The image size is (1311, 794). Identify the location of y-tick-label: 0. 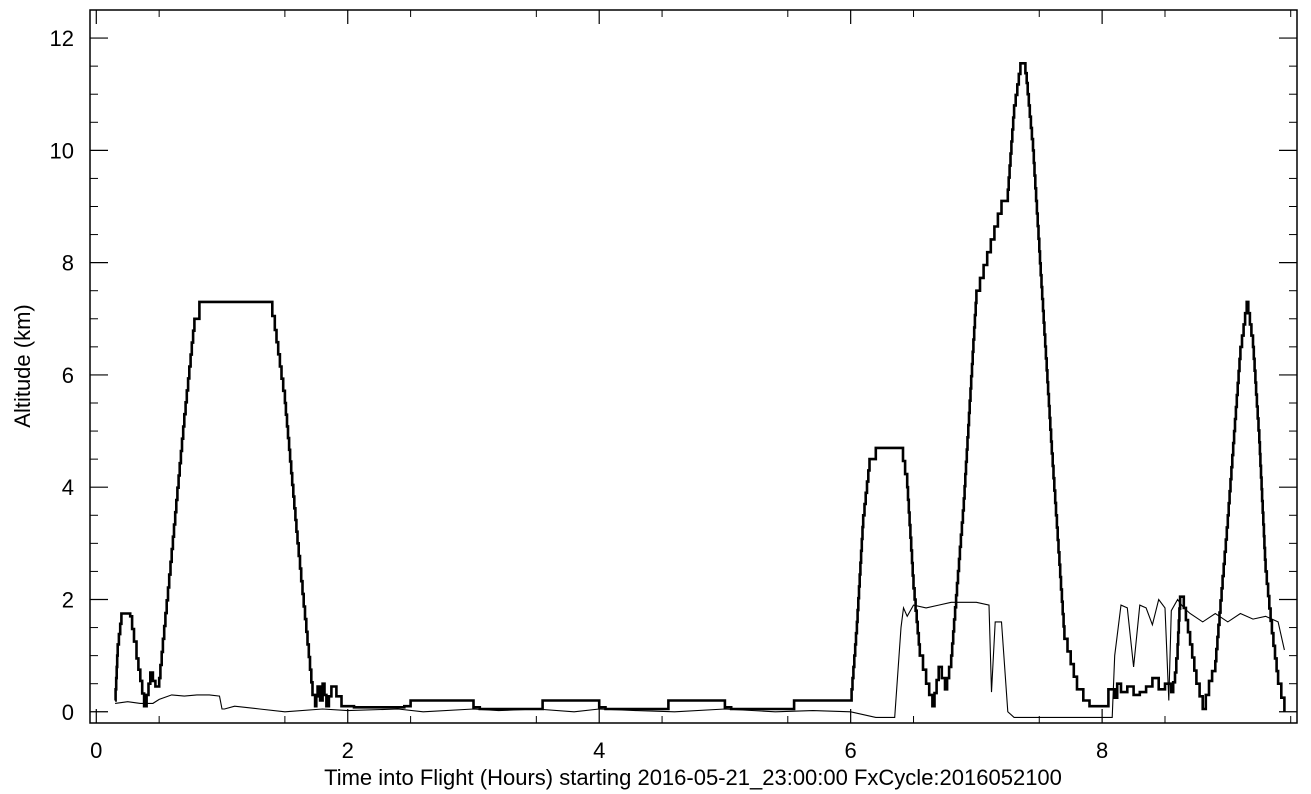
(68, 712).